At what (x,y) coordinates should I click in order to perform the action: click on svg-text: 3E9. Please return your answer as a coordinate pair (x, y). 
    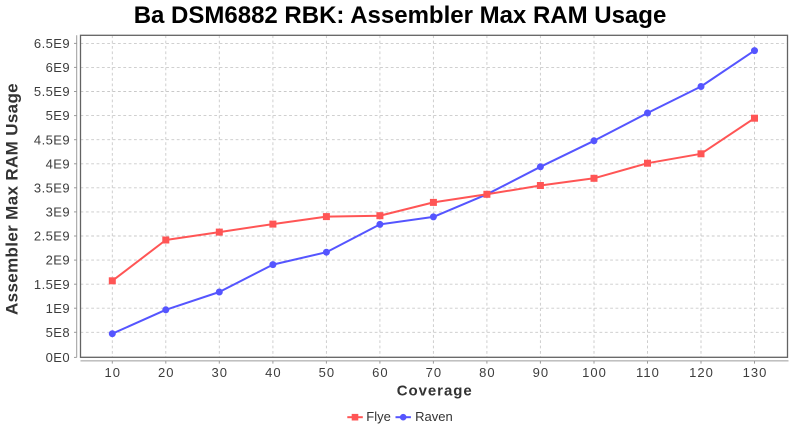
    Looking at the image, I should click on (58, 212).